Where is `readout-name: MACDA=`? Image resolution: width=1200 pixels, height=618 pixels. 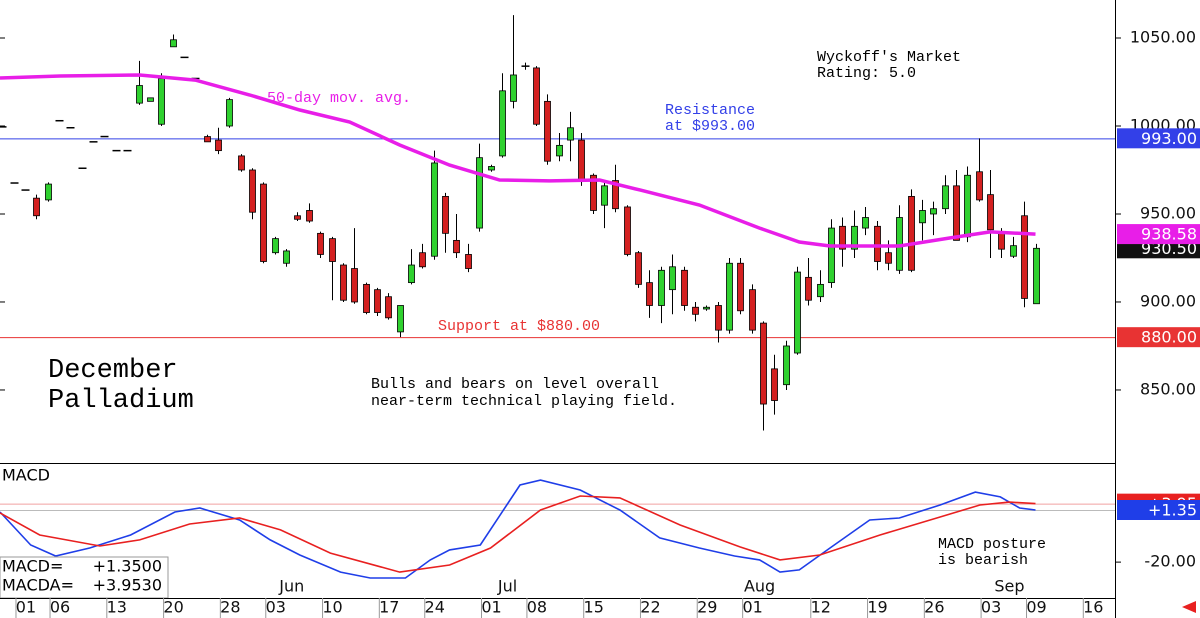 readout-name: MACDA= is located at coordinates (38, 585).